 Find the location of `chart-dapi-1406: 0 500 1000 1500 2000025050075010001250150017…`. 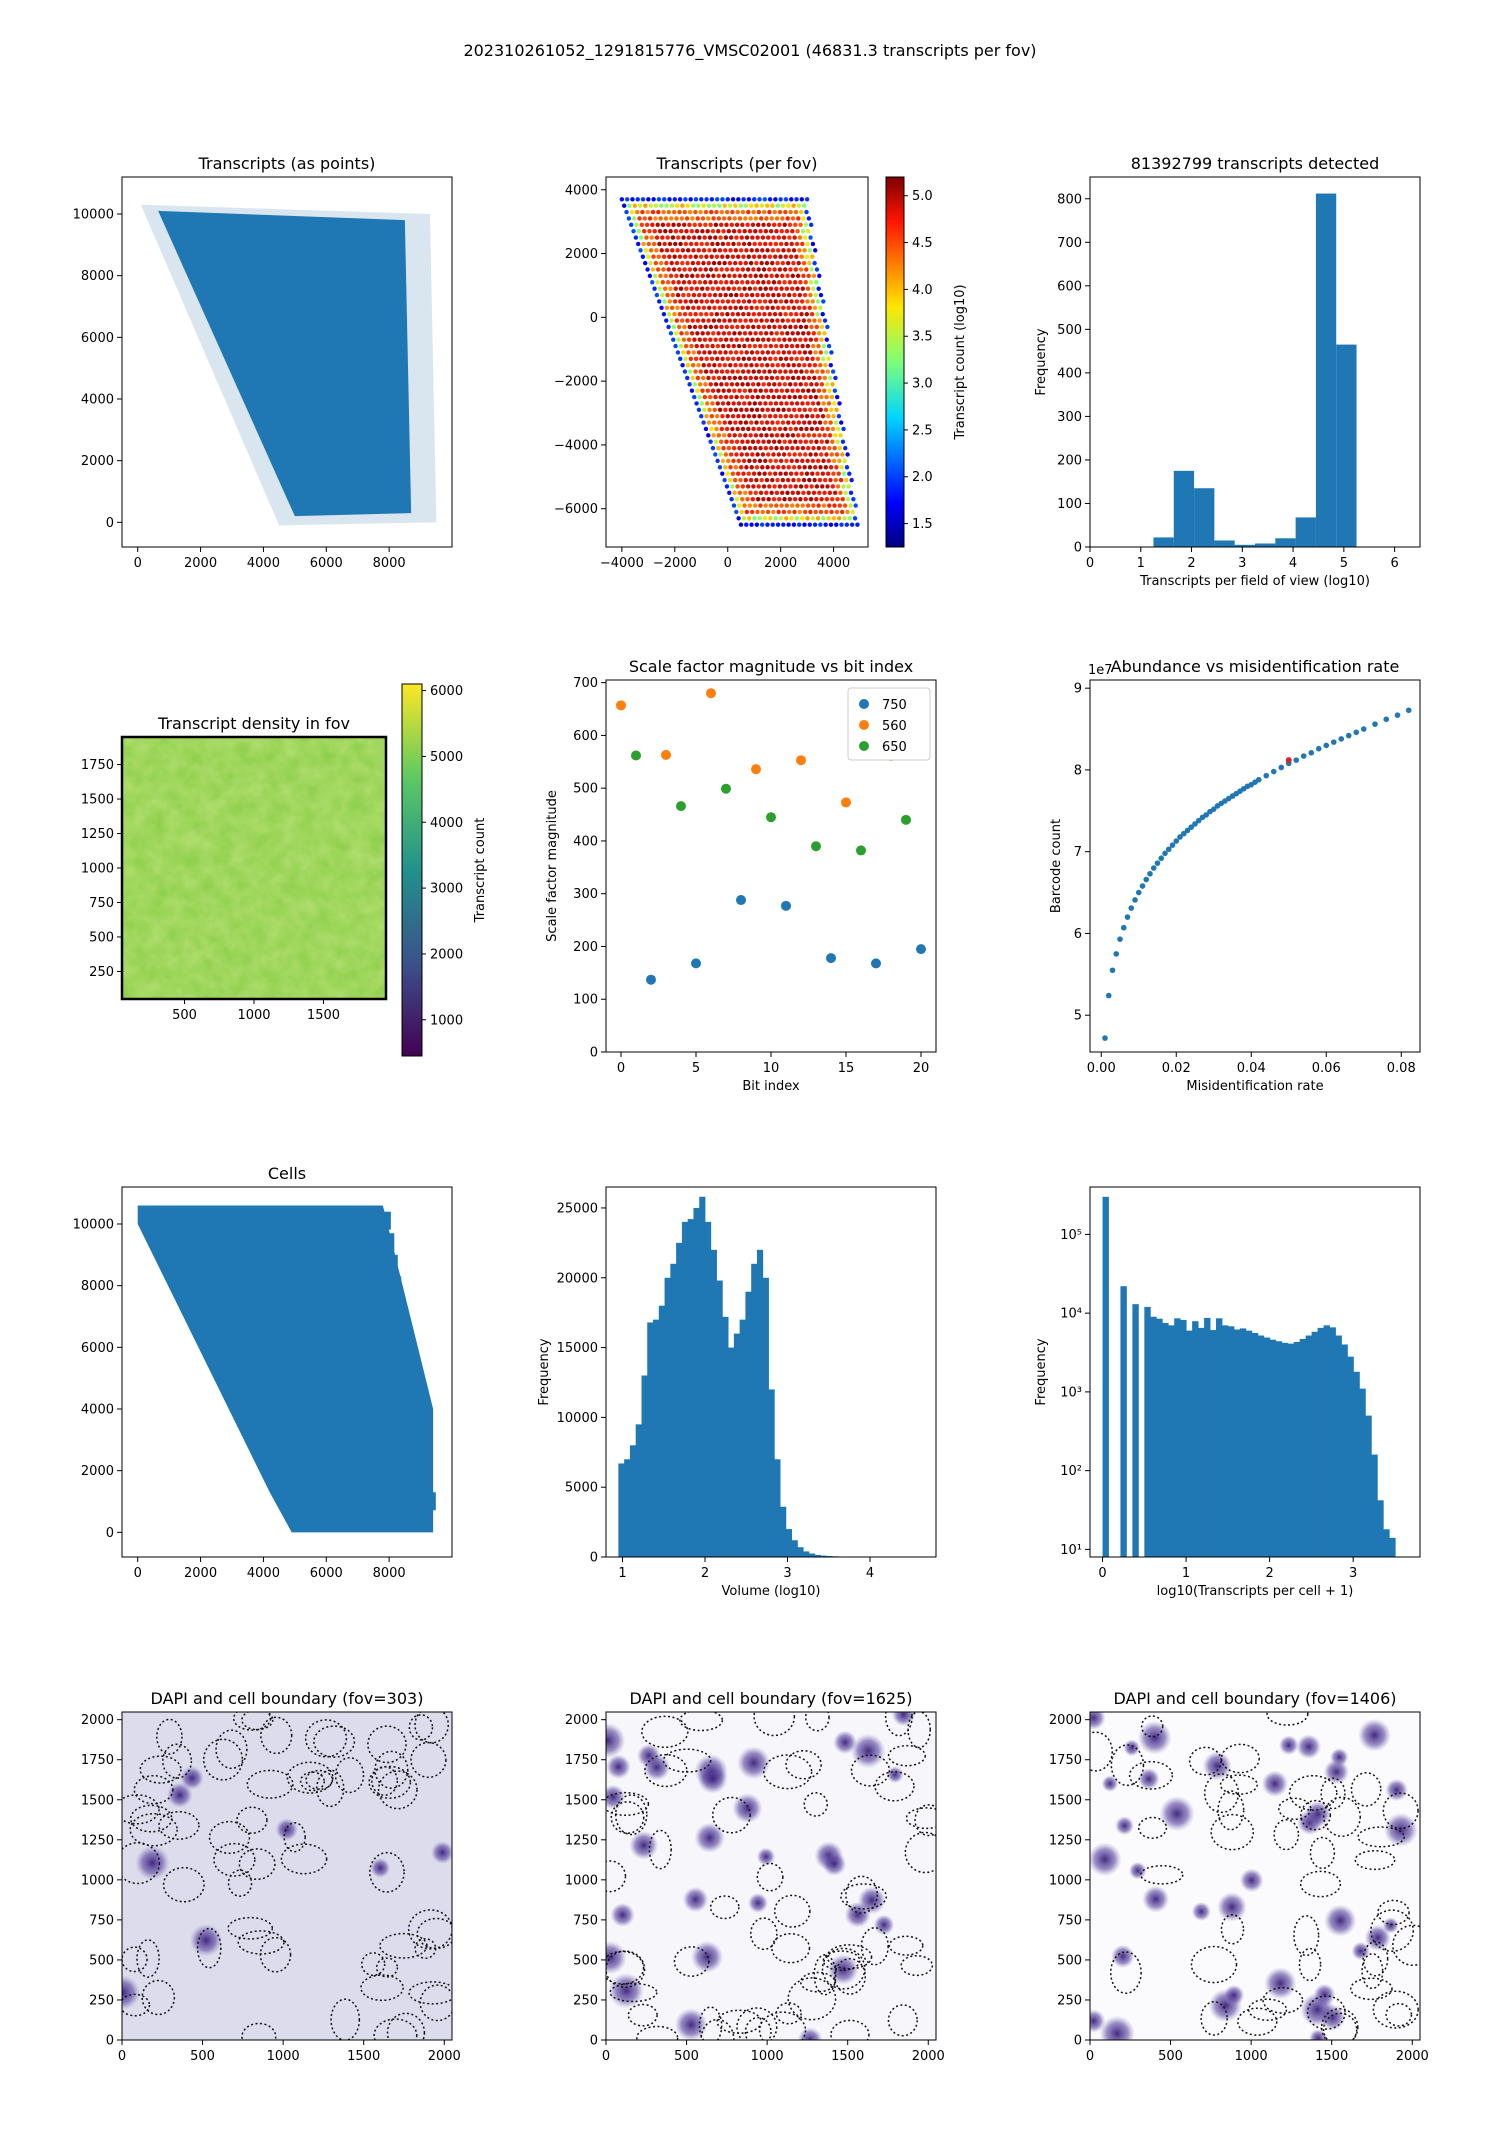

chart-dapi-1406: 0 500 1000 1500 2000025050075010001250150017… is located at coordinates (1239, 1876).